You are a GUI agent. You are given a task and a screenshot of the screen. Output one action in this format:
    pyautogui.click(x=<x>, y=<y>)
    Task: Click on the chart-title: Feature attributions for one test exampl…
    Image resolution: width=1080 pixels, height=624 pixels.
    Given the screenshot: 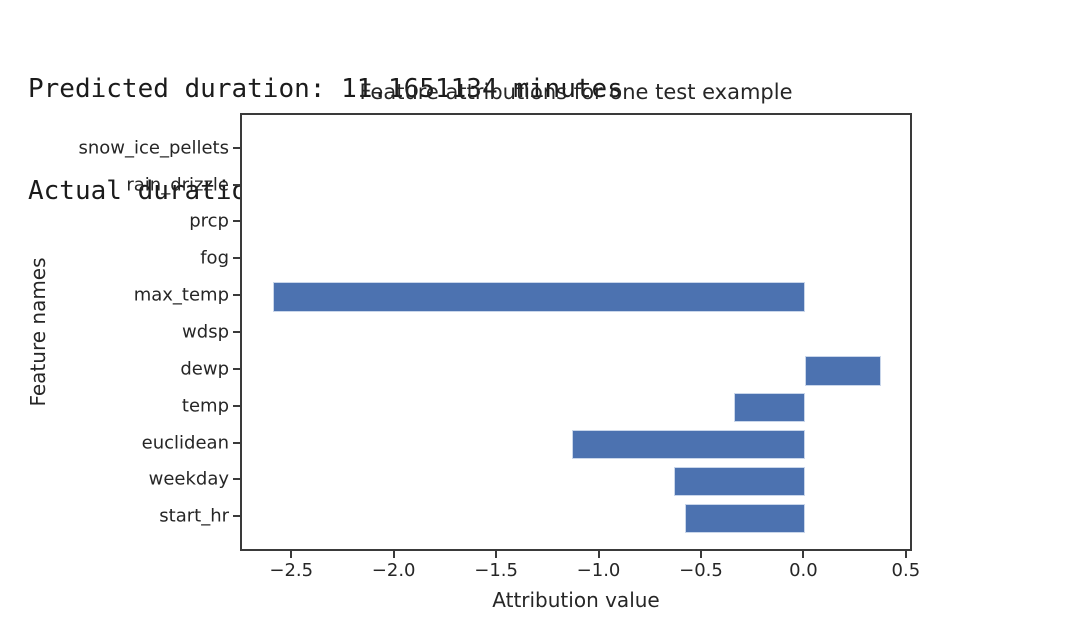 What is the action you would take?
    pyautogui.click(x=576, y=92)
    